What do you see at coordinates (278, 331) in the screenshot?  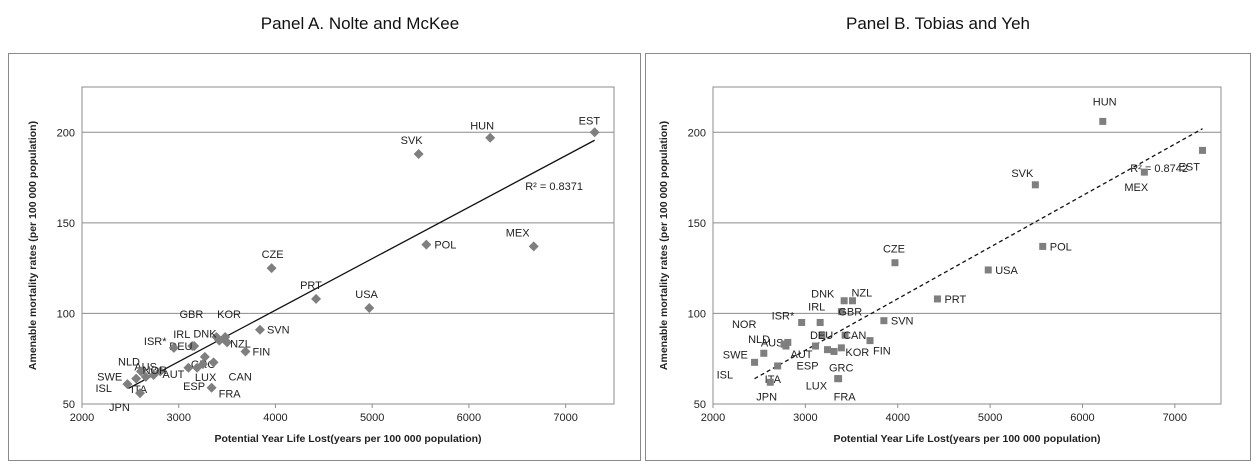 I see `panel-a-point-svn-label: SVN` at bounding box center [278, 331].